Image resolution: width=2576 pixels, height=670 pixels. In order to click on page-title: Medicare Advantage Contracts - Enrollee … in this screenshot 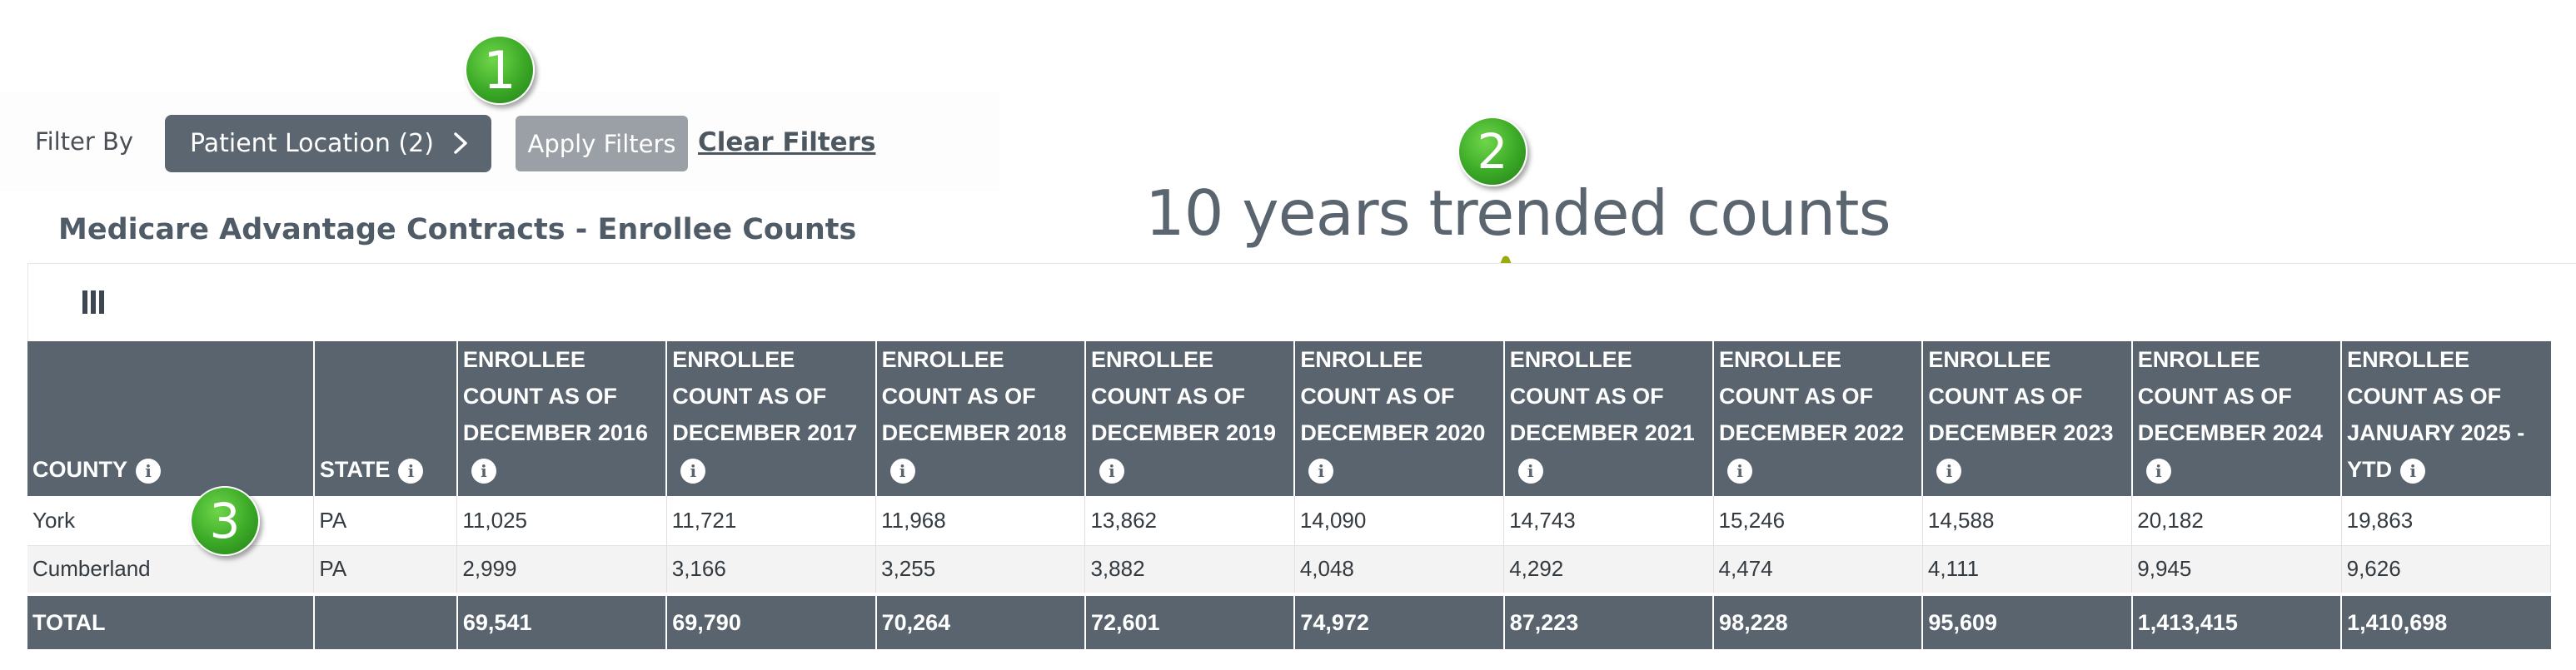, I will do `click(457, 229)`.